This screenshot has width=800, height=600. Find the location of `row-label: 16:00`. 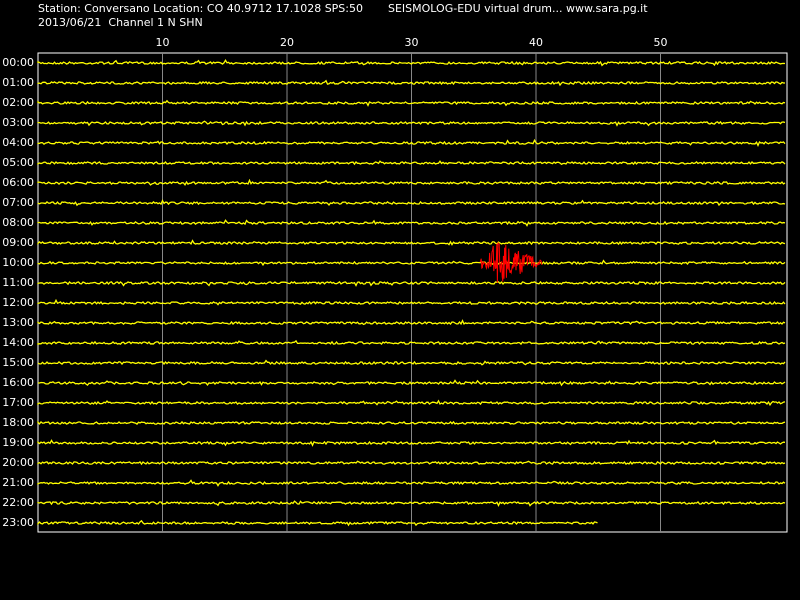

row-label: 16:00 is located at coordinates (18, 382).